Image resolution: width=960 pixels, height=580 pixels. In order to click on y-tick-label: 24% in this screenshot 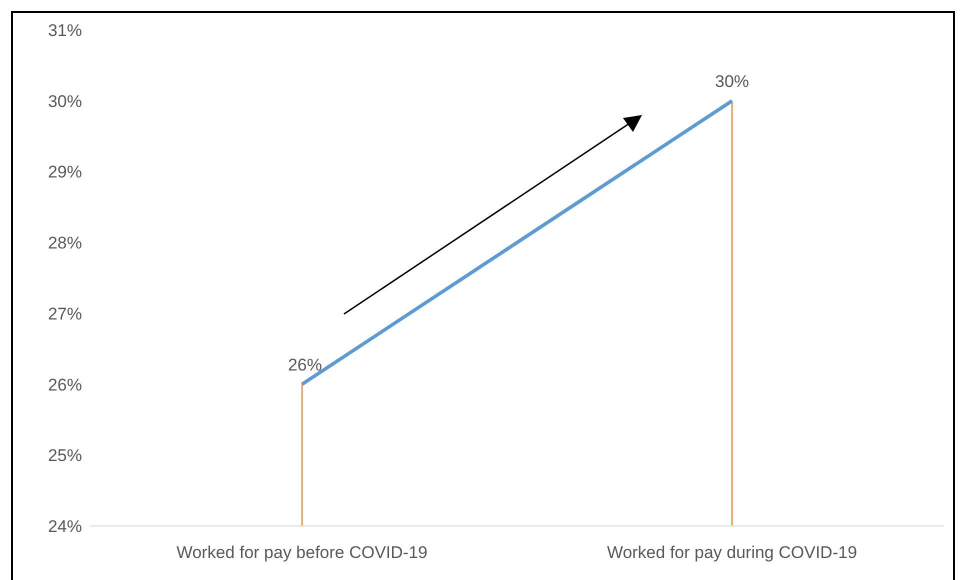, I will do `click(65, 526)`.